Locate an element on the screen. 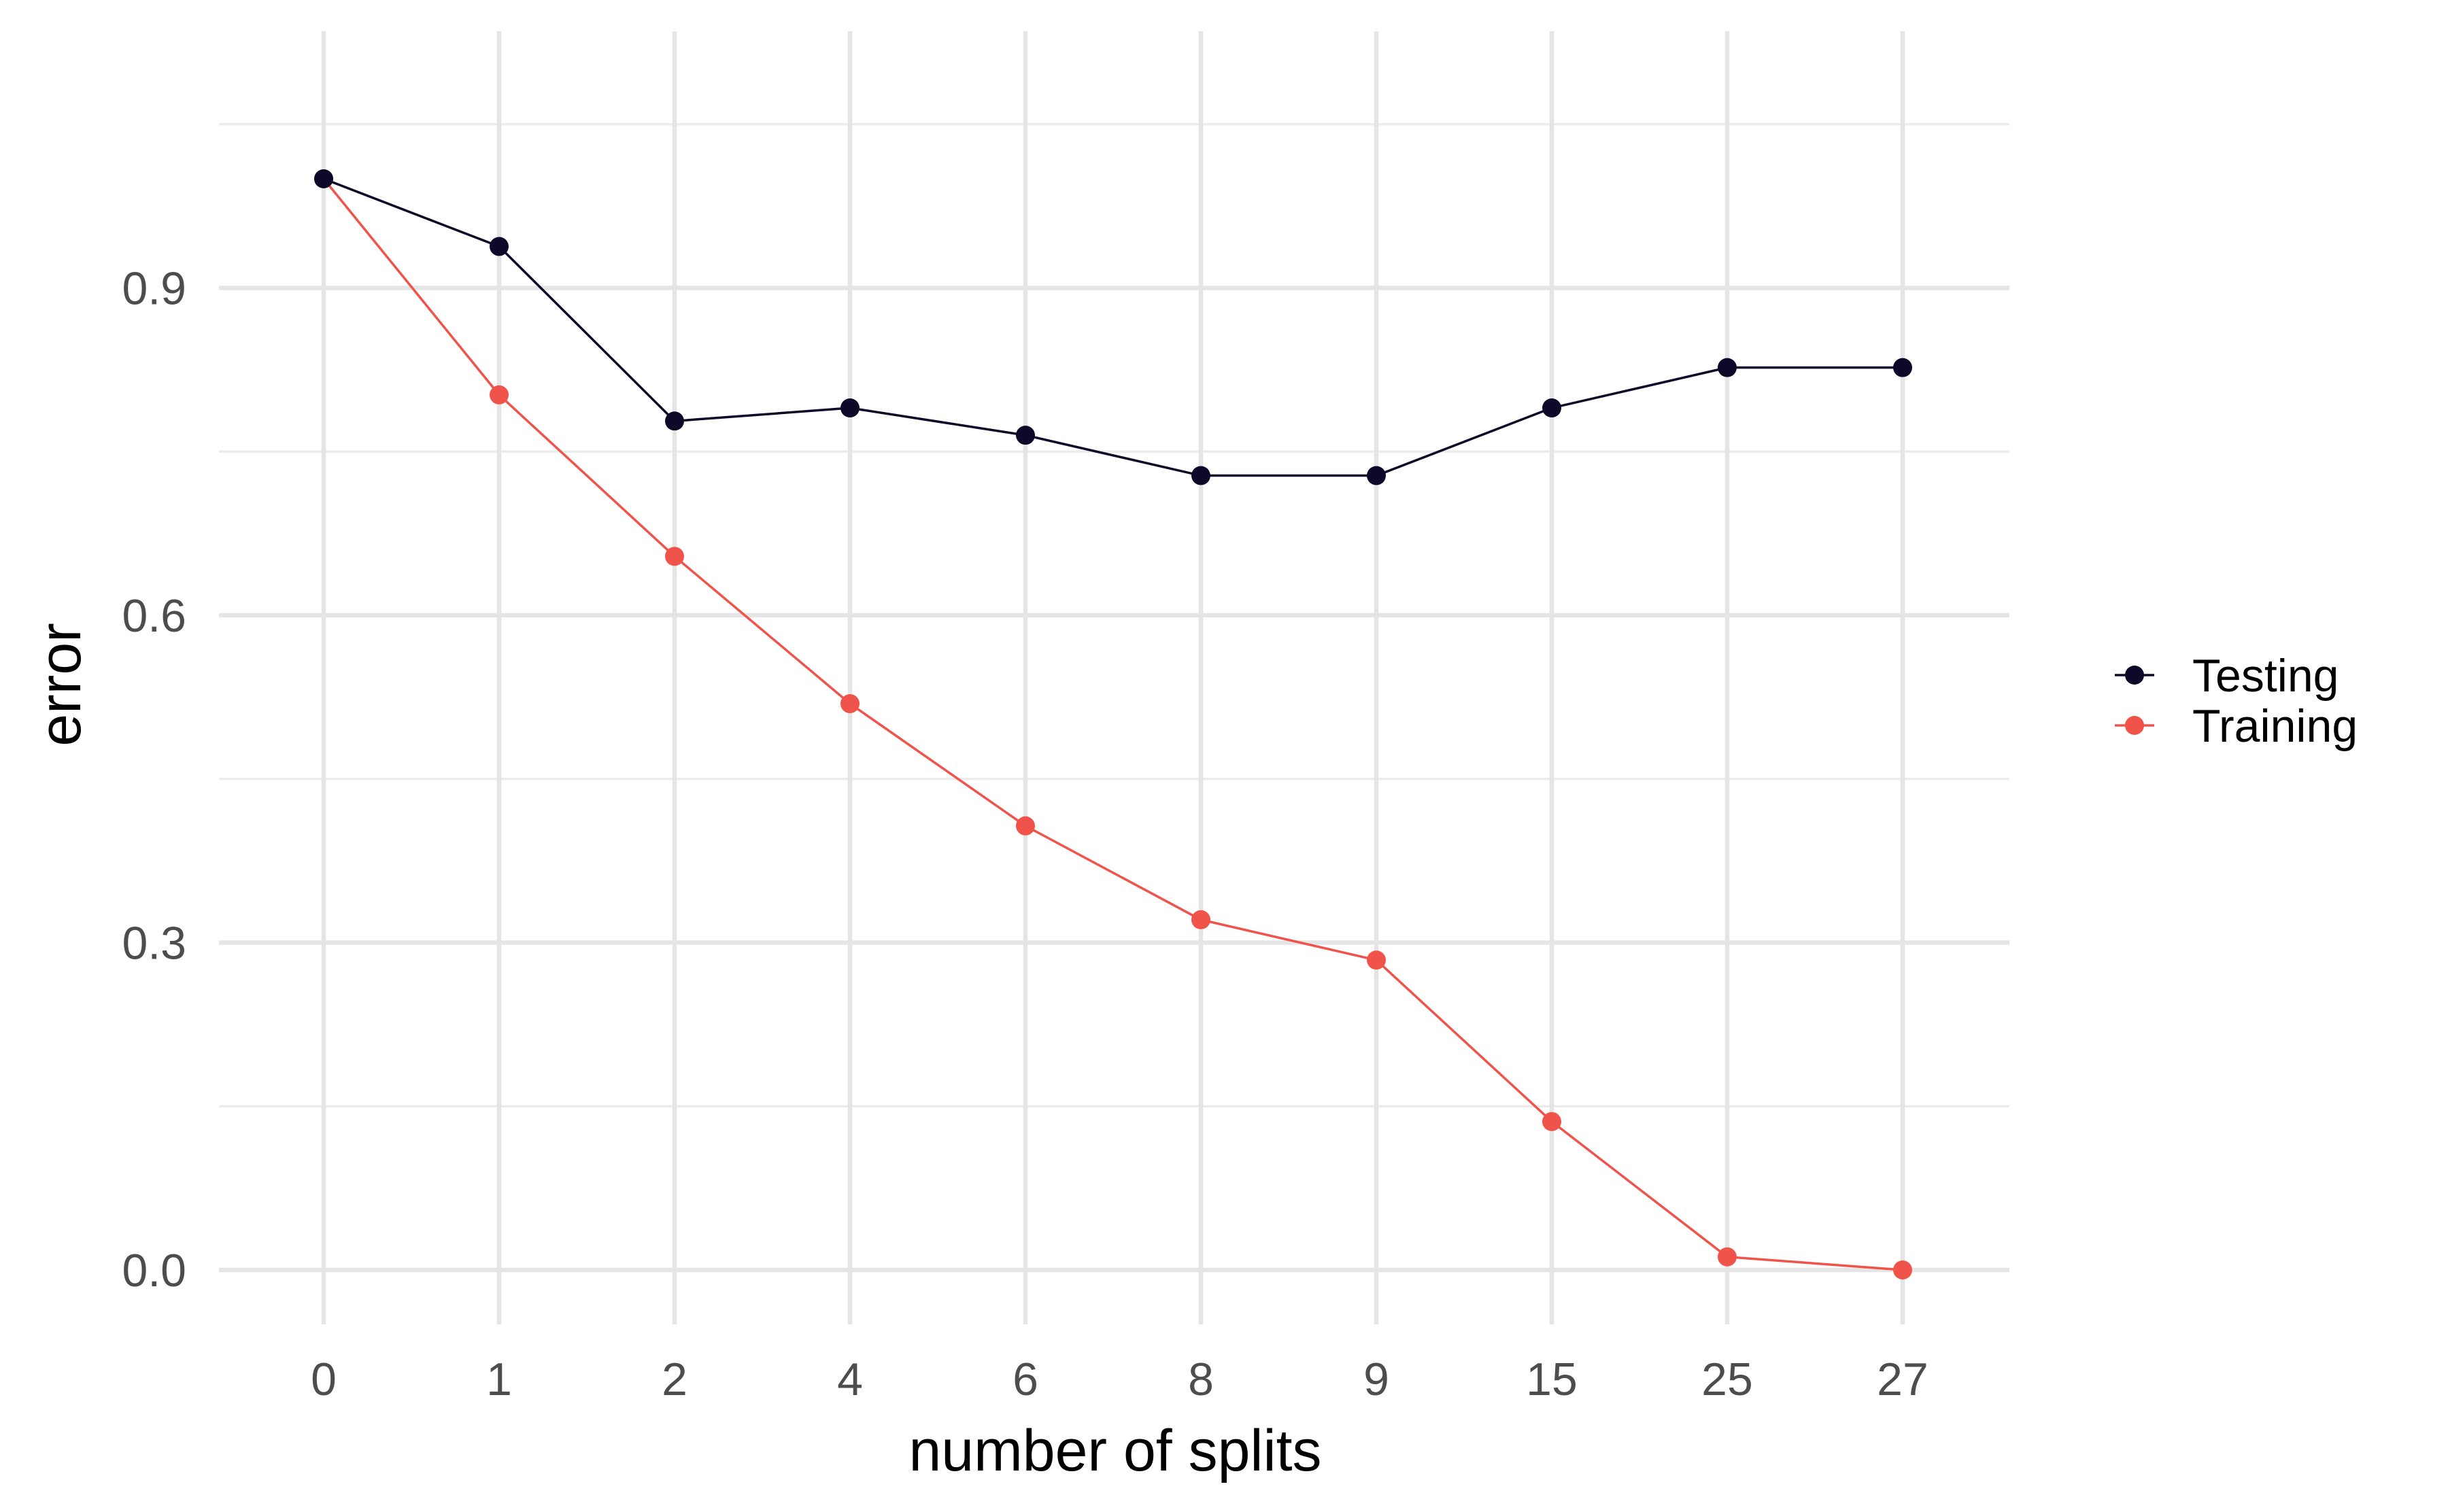  legend-label-training: Training is located at coordinates (2275, 726).